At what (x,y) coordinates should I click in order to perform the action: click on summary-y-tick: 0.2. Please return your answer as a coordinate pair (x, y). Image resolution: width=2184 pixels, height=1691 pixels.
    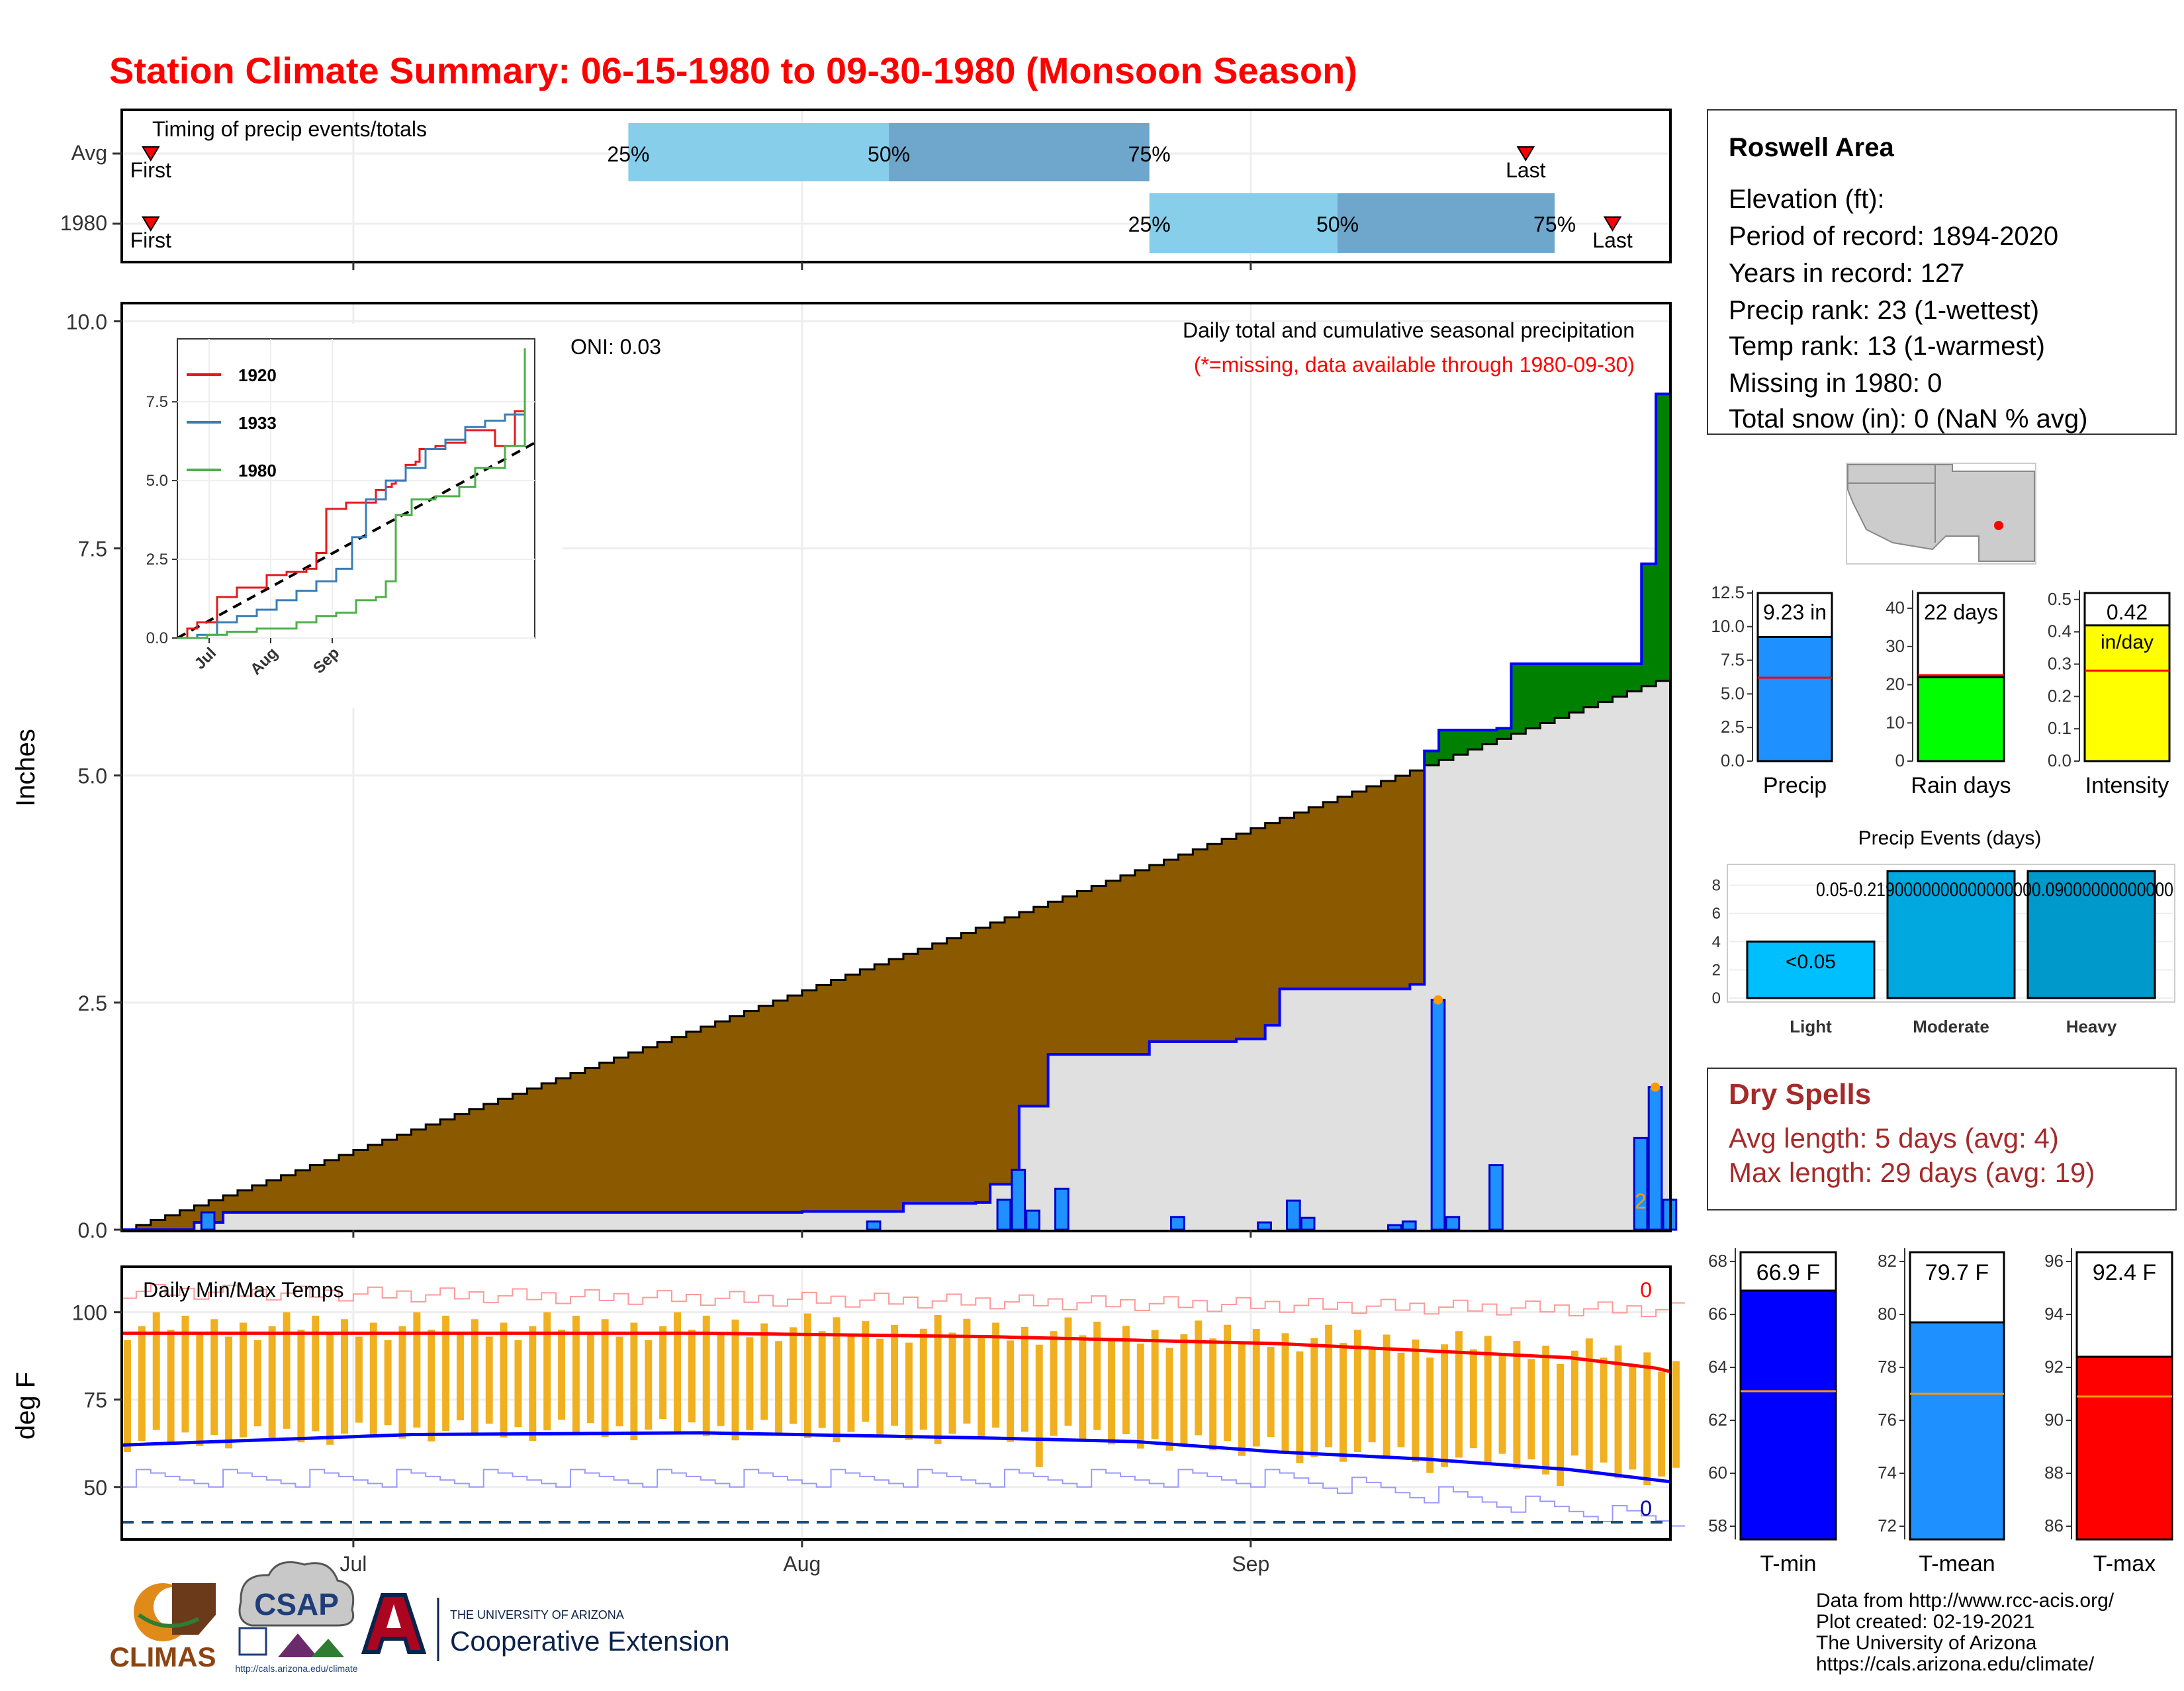
    Looking at the image, I should click on (2059, 696).